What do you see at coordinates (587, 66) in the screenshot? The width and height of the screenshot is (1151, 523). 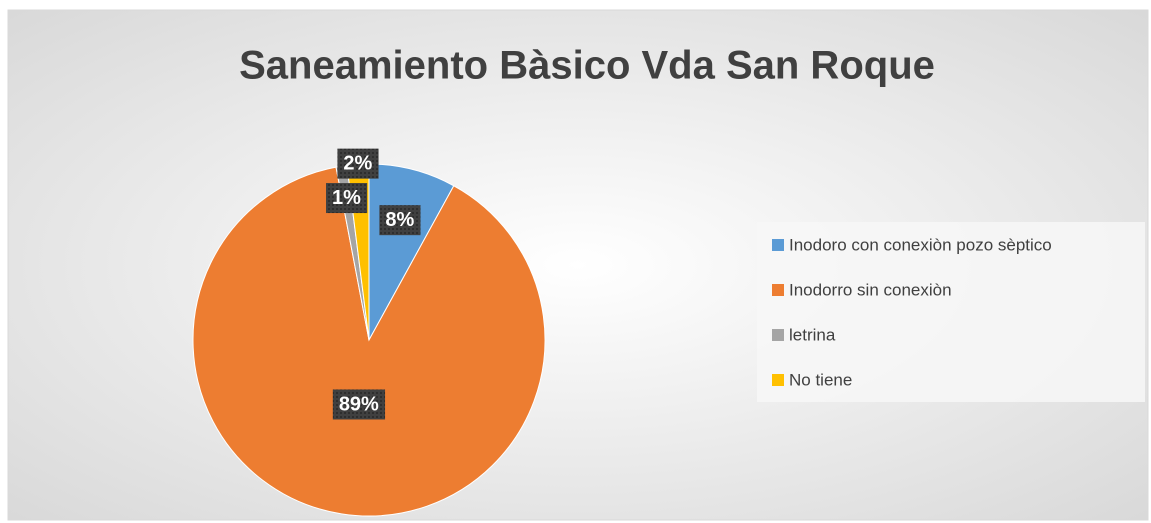 I see `chart-title: Saneamiento Bàsico Vda San Roque` at bounding box center [587, 66].